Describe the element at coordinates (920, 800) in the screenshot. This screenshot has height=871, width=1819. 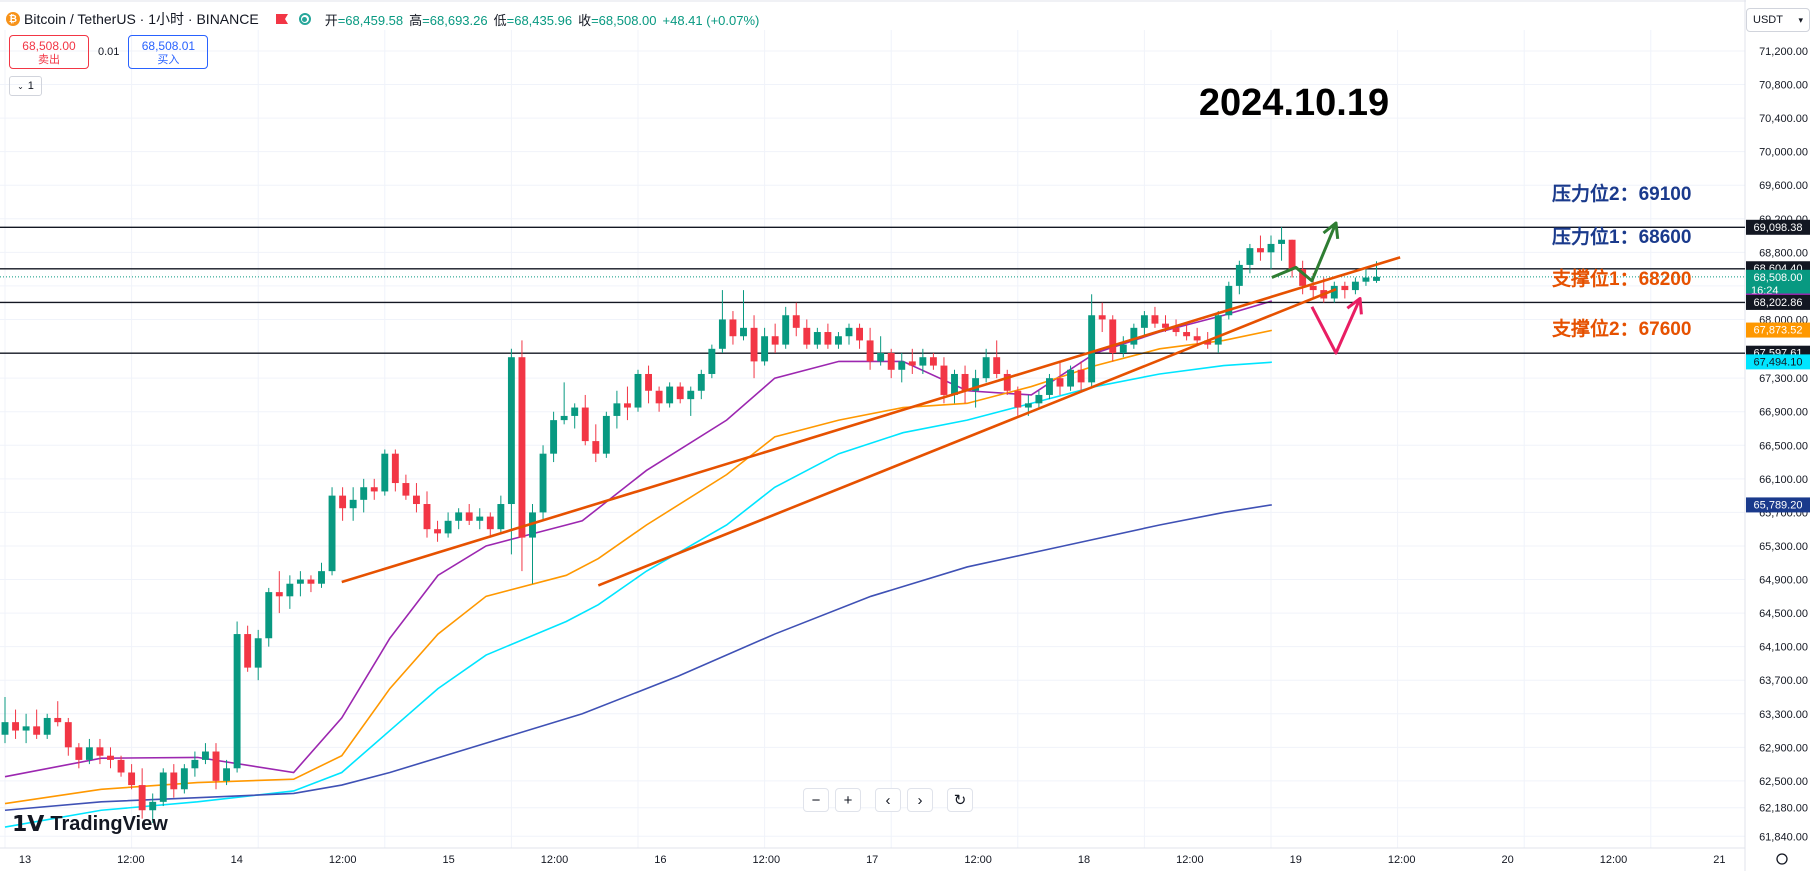
I see `scroll-right-button: ›` at that location.